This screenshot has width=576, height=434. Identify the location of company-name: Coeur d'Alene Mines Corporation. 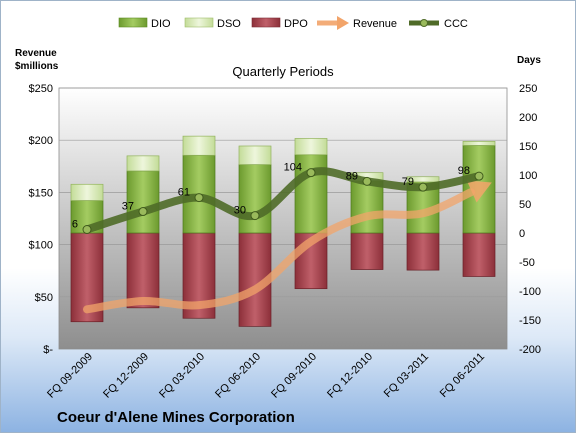
(176, 417).